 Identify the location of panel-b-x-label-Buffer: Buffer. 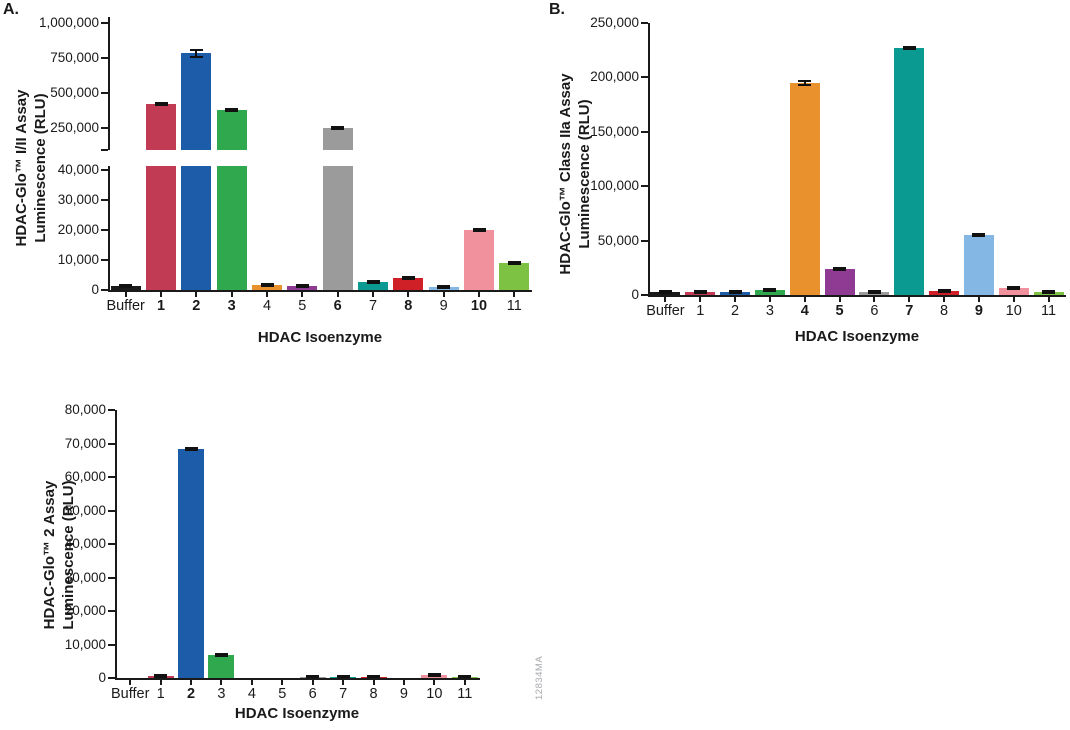
(665, 311).